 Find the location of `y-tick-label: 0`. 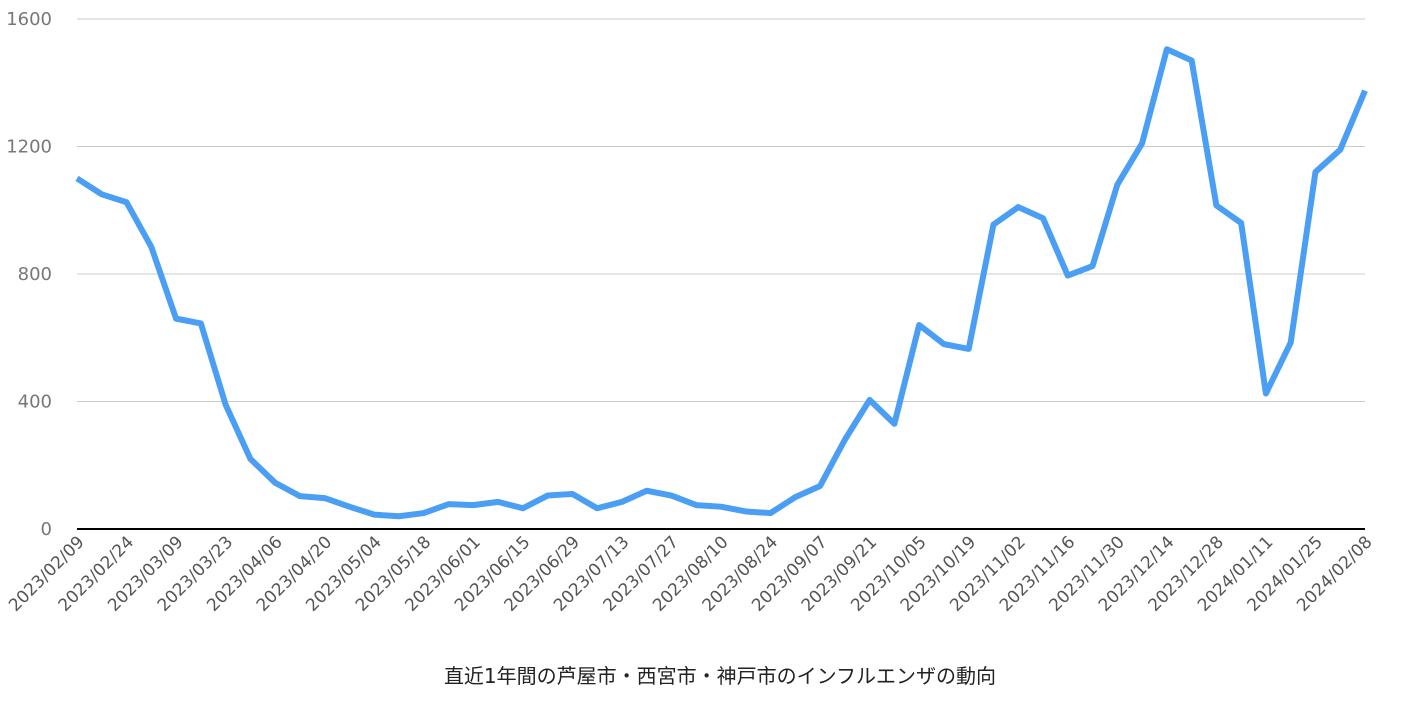

y-tick-label: 0 is located at coordinates (46, 529).